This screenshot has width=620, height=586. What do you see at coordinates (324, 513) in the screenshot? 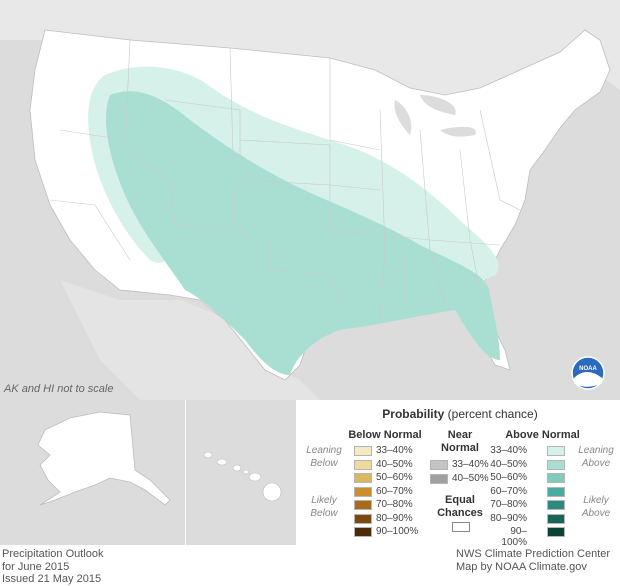
I see `likely-below-line-2: Below` at bounding box center [324, 513].